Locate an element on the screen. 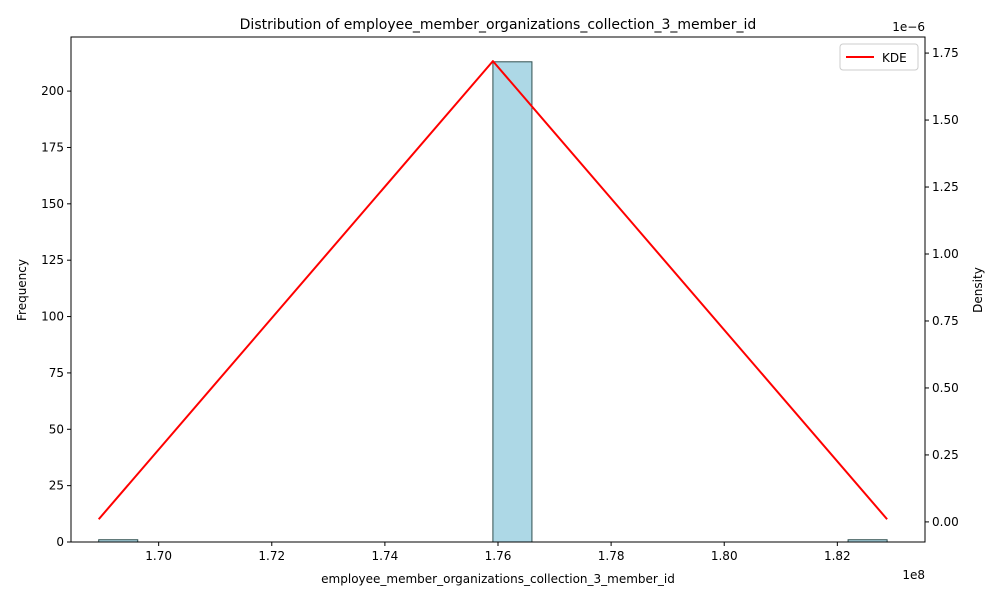 This screenshot has width=1000, height=600. x-axis-ticks: 1.70 1.72 1.74 1.76 1.78 1.80 1.82 is located at coordinates (498, 552).